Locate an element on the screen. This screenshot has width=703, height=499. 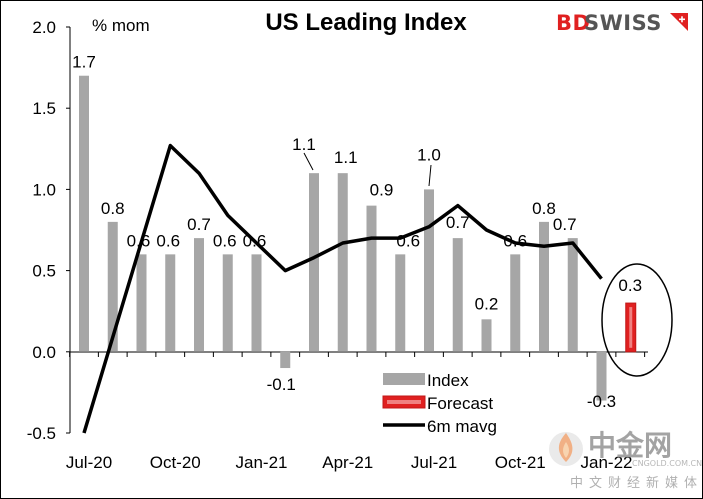
brand-swiss: SWISS is located at coordinates (623, 23).